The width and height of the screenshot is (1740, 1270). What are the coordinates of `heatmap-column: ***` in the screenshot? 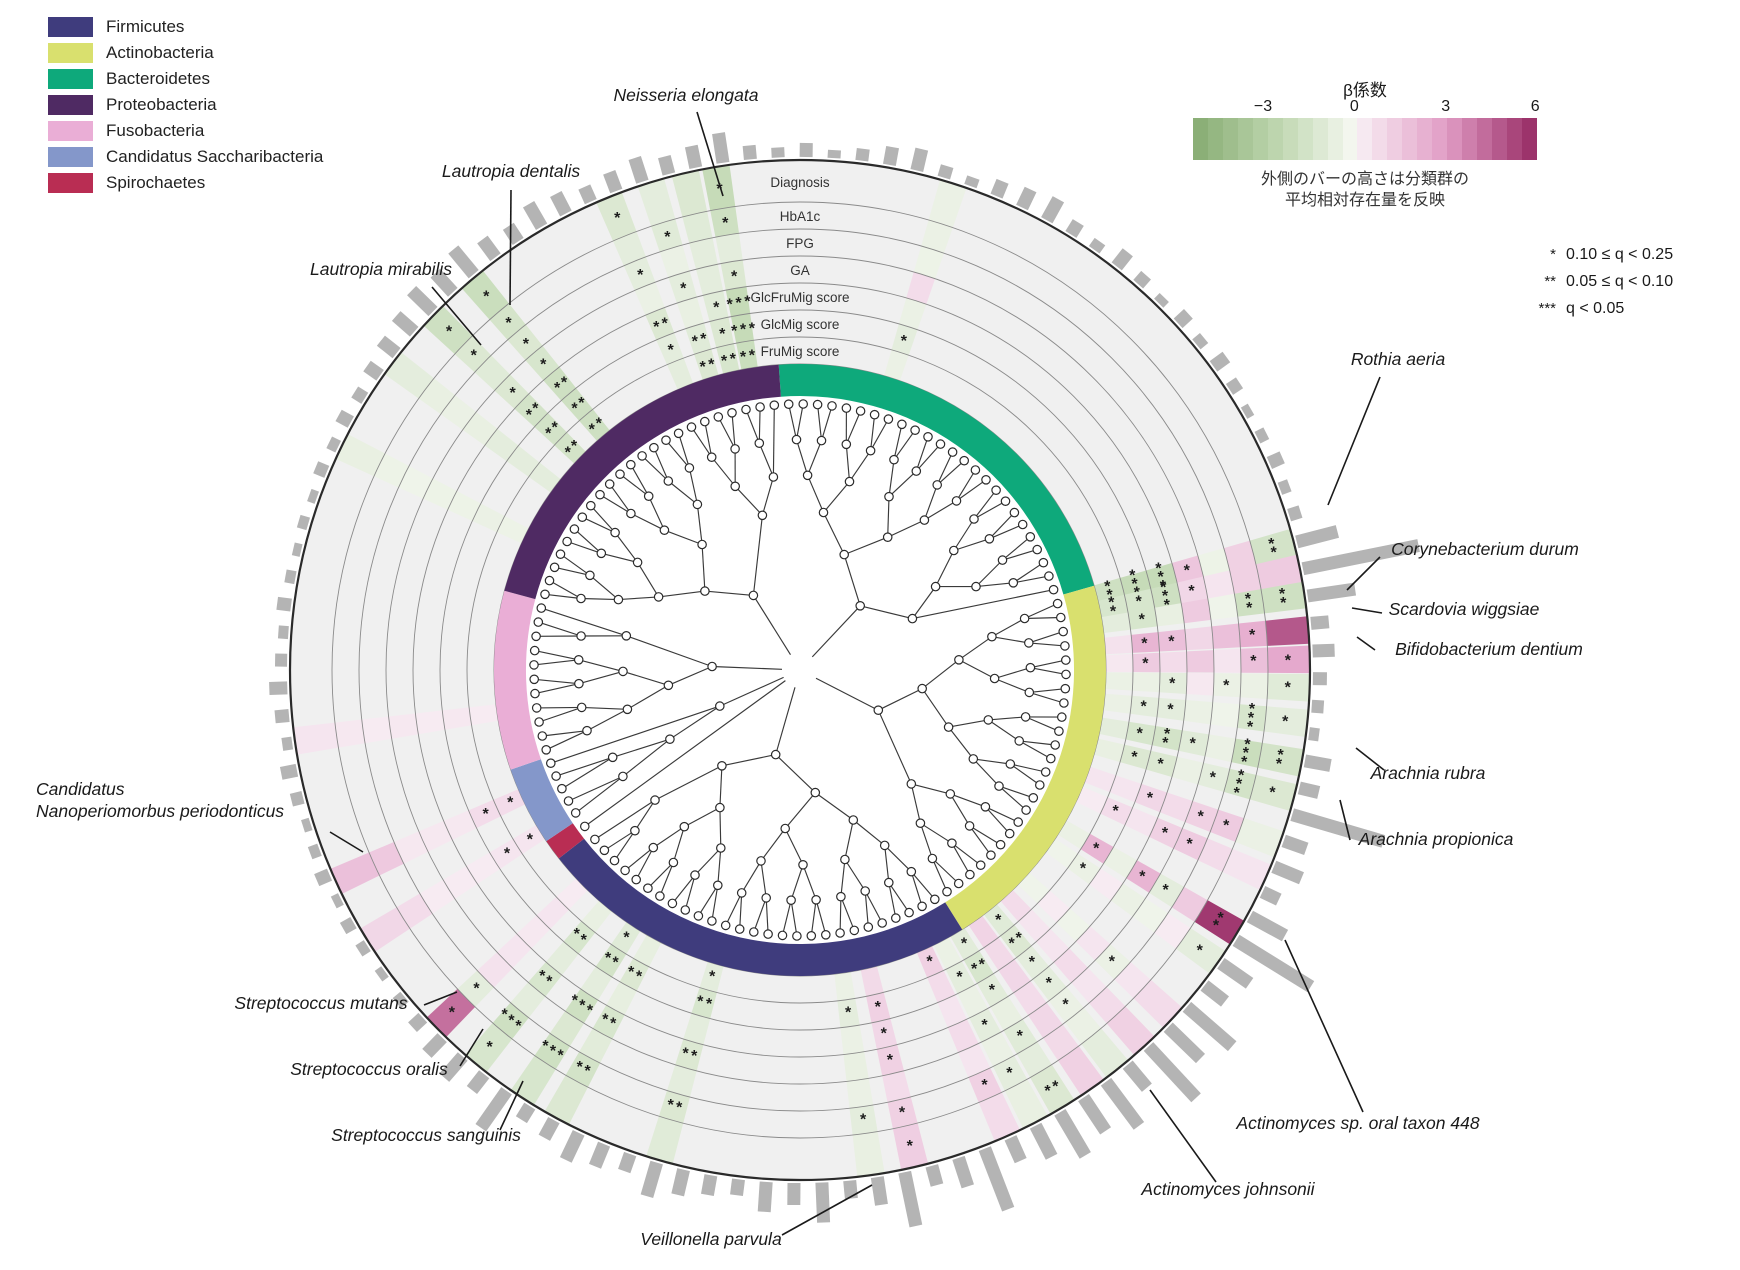 It's located at (990, 1033).